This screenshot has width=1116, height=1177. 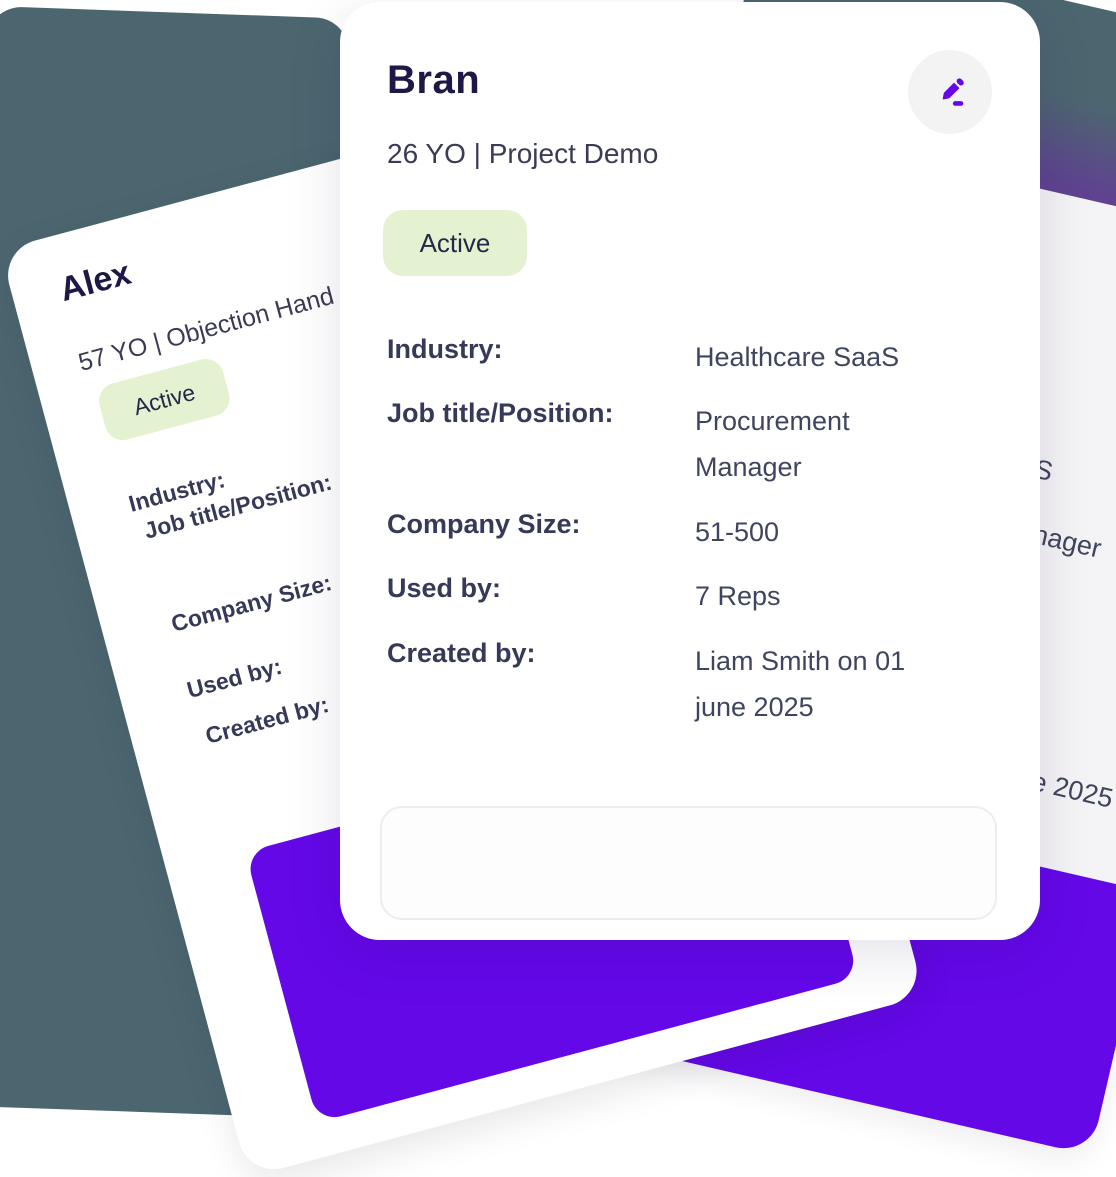 I want to click on field-value-created-by: Liam Smith on 01 june 2025, so click(x=800, y=684).